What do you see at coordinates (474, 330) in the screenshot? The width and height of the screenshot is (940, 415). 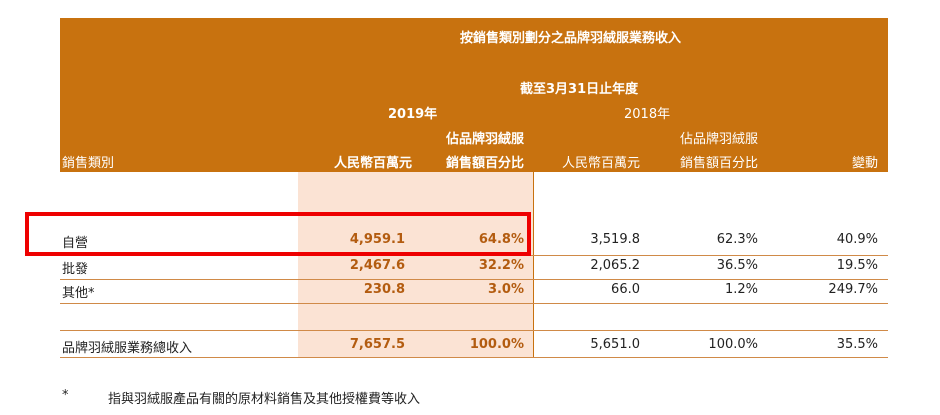 I see `total-divider` at bounding box center [474, 330].